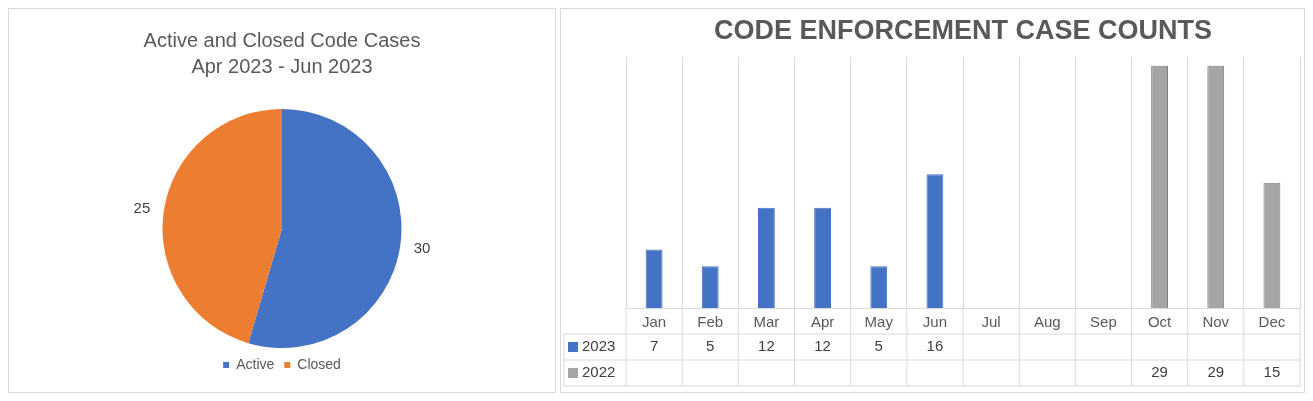  Describe the element at coordinates (935, 322) in the screenshot. I see `x-tick-label: Jun` at that location.